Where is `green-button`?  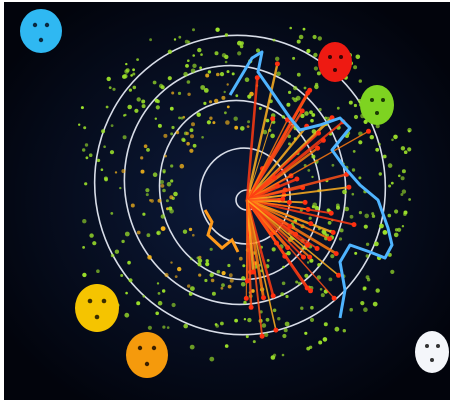 green-button is located at coordinates (377, 105).